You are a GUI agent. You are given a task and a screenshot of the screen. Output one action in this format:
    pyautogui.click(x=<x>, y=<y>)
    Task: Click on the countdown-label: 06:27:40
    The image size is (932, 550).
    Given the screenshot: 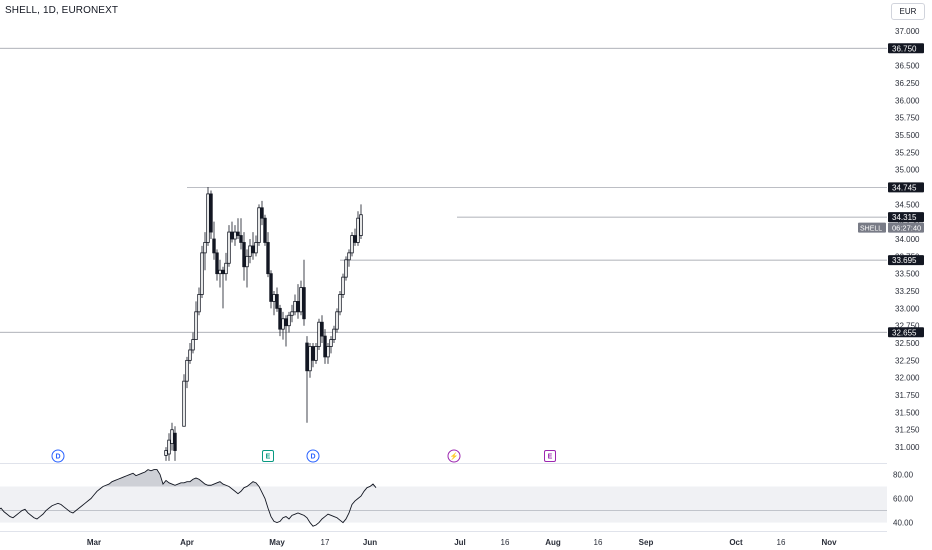 What is the action you would take?
    pyautogui.click(x=906, y=228)
    